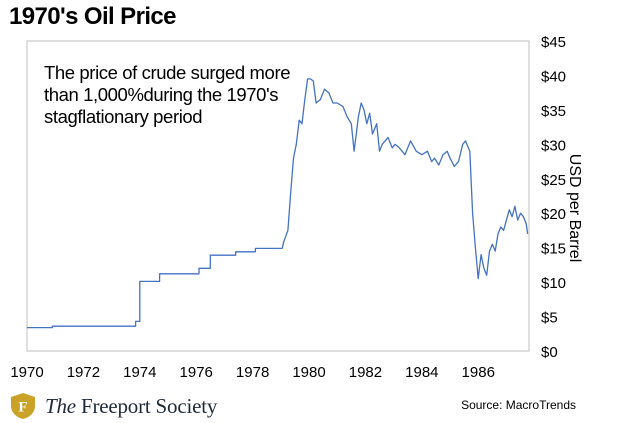 This screenshot has height=423, width=624. I want to click on x-tick-label: 1984, so click(421, 372).